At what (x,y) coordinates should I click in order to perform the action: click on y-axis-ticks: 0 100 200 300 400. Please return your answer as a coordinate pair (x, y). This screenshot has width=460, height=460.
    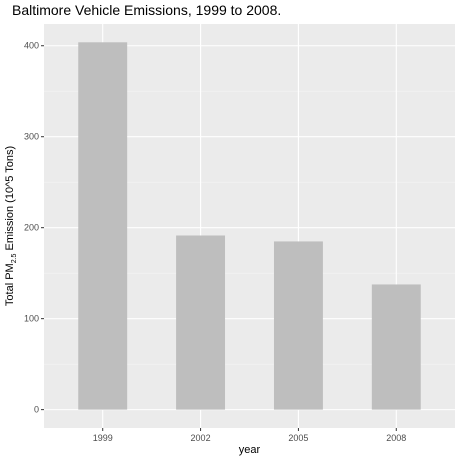
    Looking at the image, I should click on (34, 228).